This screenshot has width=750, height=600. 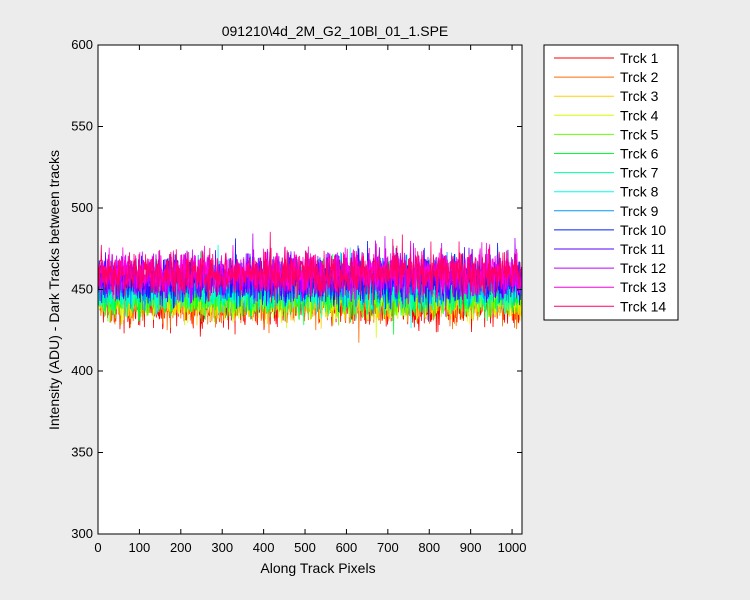 What do you see at coordinates (222, 547) in the screenshot?
I see `x-tick-label: 300` at bounding box center [222, 547].